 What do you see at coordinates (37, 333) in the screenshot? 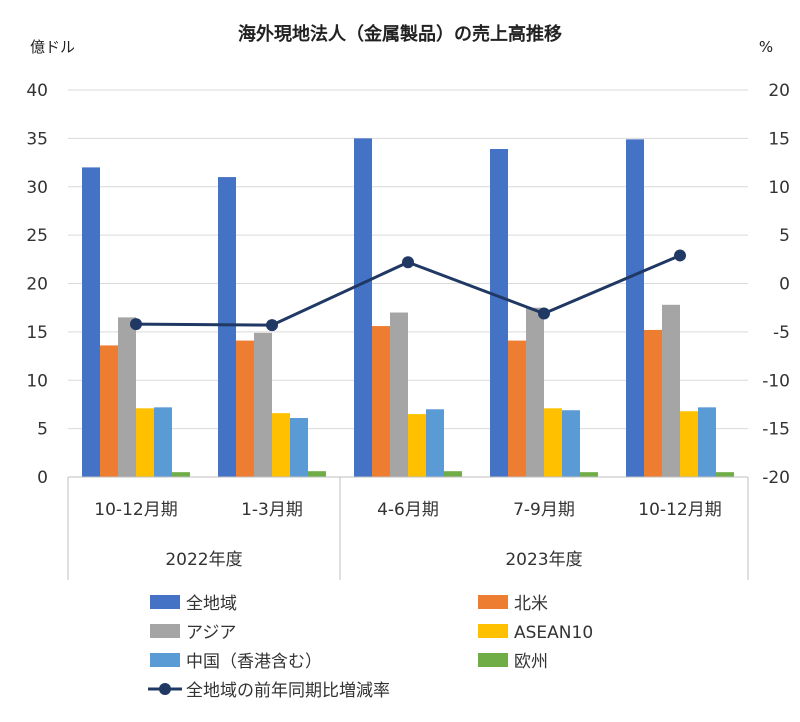
I see `y-tick-label: 15` at bounding box center [37, 333].